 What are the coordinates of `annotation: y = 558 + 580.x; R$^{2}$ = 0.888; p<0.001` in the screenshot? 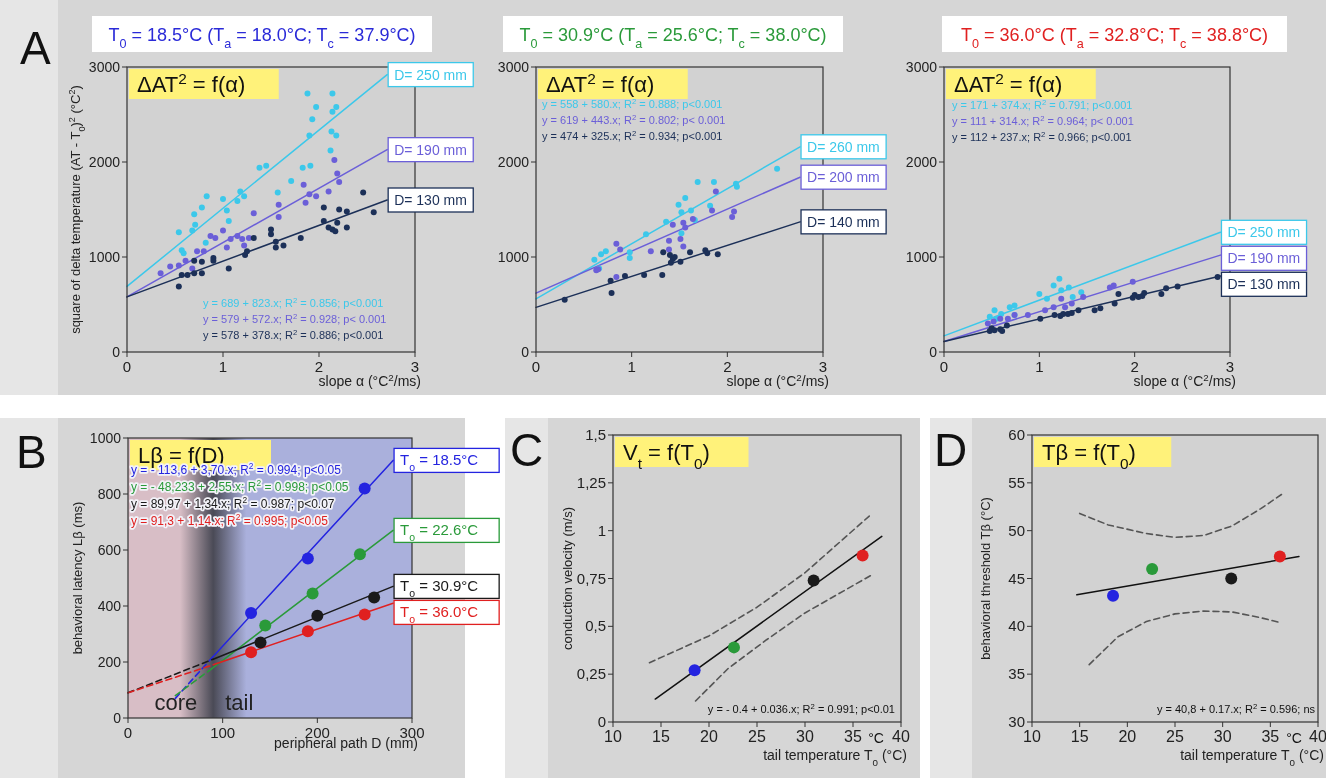 It's located at (632, 103).